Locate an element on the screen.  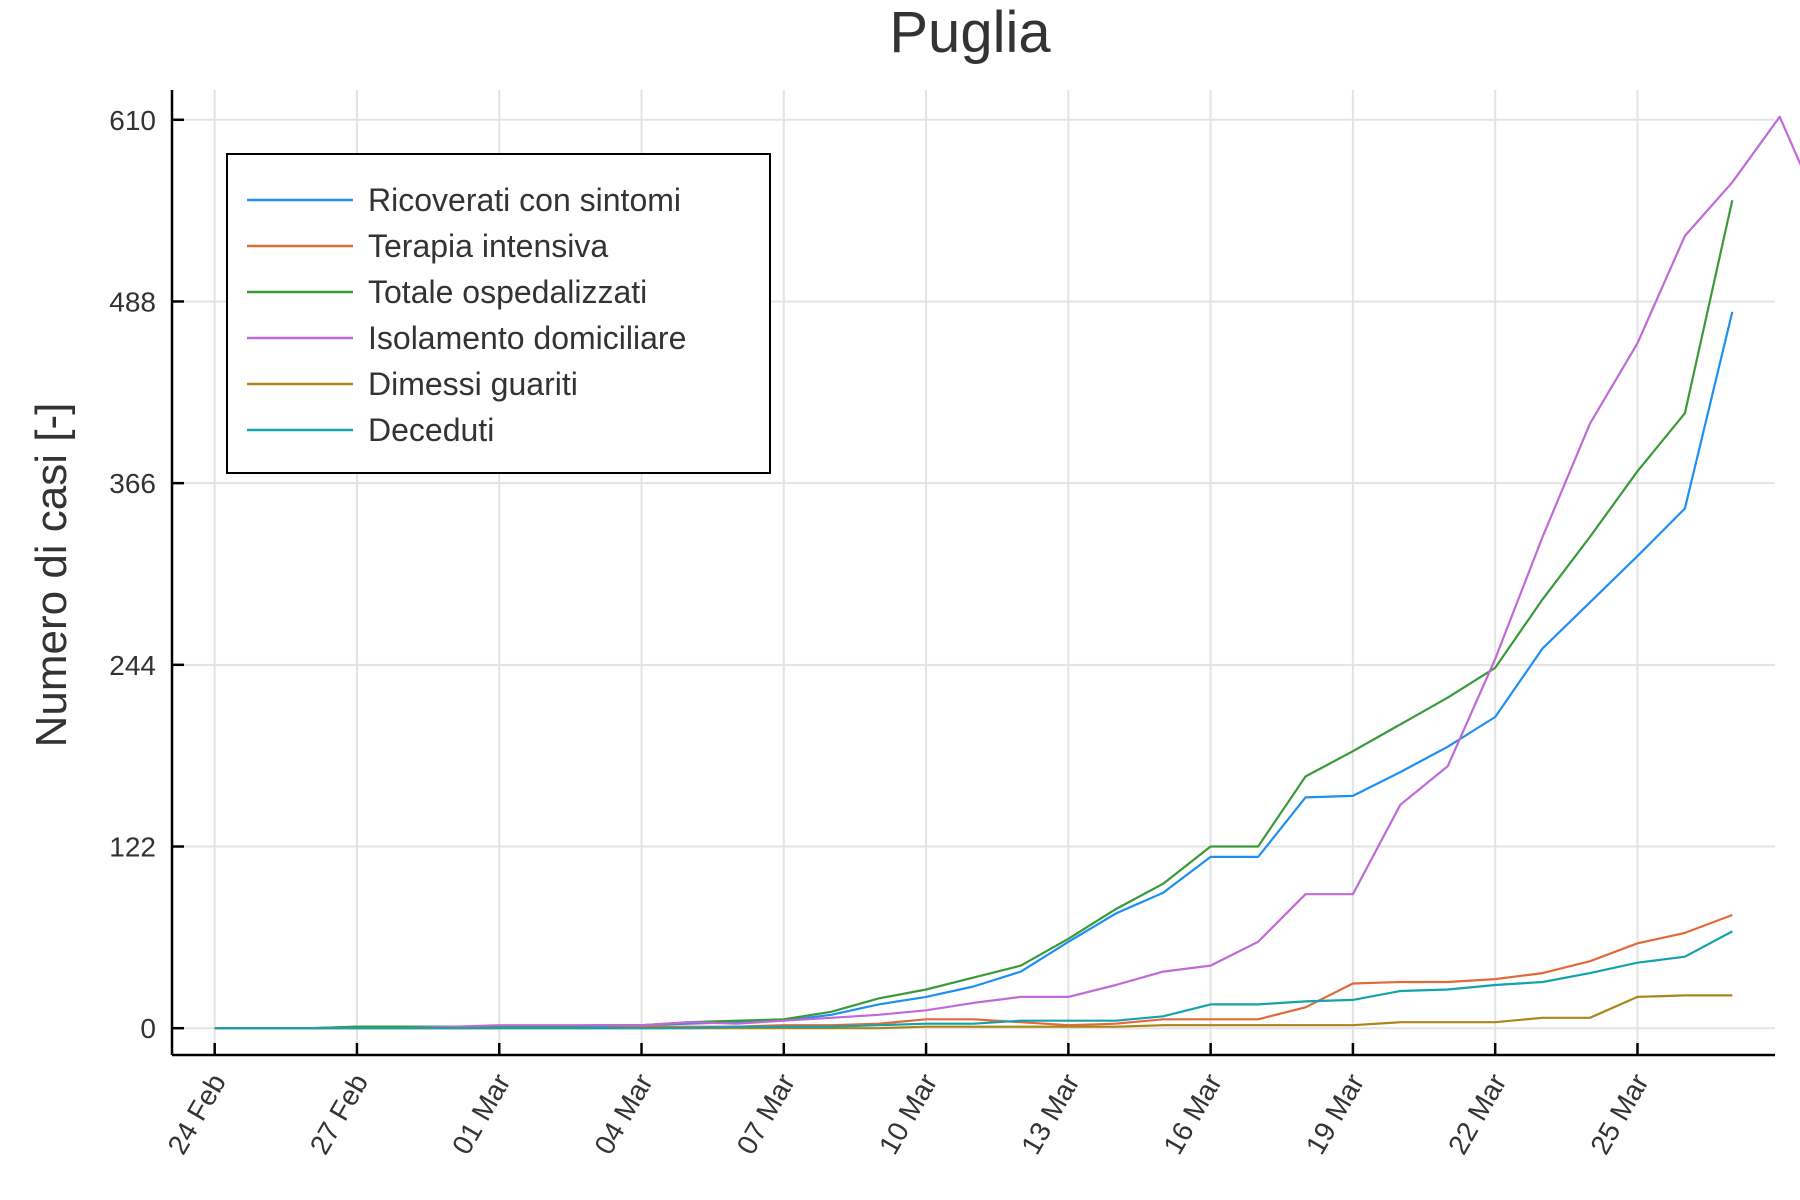
y-tick-label: 0 is located at coordinates (148, 1028).